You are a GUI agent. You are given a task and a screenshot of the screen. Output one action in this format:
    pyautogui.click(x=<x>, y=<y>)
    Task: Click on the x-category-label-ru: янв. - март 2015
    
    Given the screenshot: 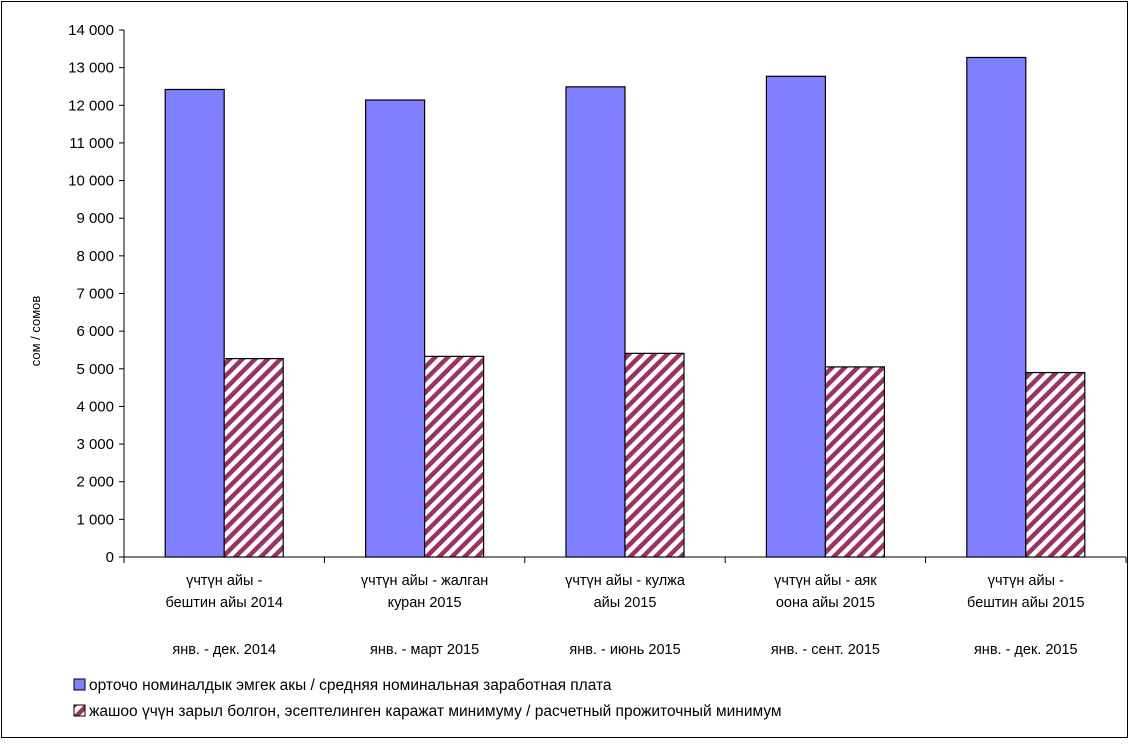 What is the action you would take?
    pyautogui.click(x=424, y=650)
    